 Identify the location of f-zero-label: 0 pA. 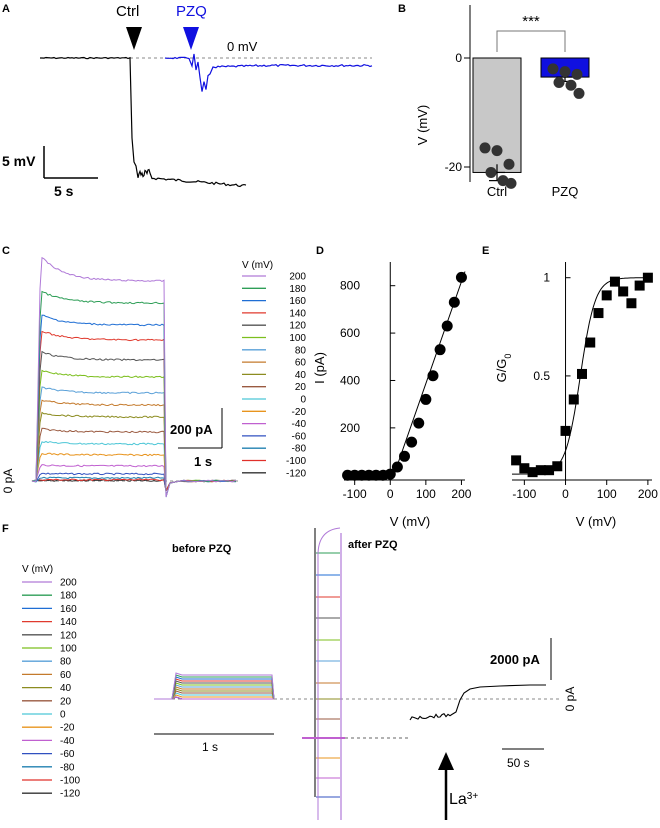
(570, 699).